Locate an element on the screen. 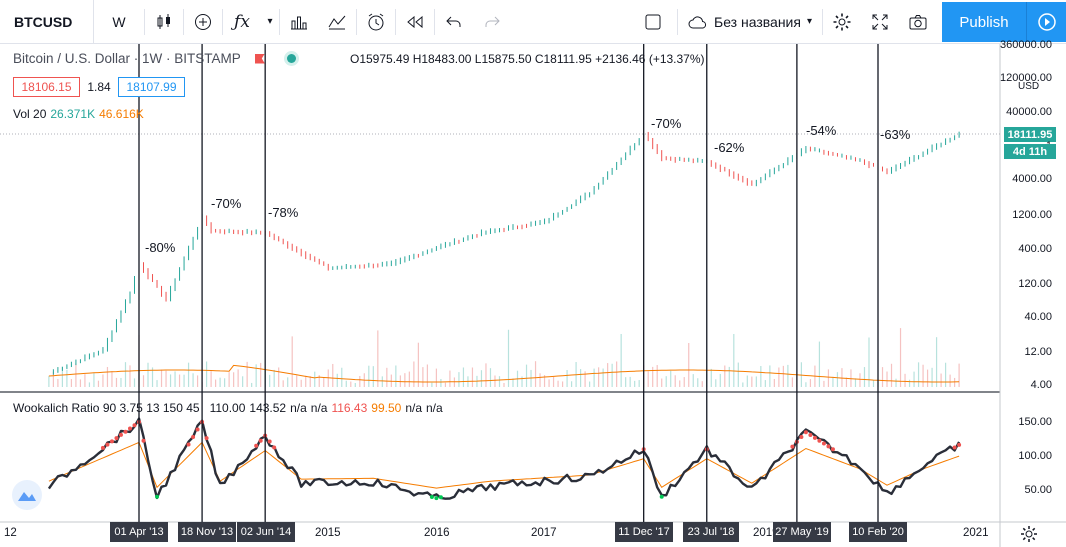 The height and width of the screenshot is (547, 1066). oscillator-name: Wookalich Ratio 90 3.75 13 150 45 is located at coordinates (106, 408).